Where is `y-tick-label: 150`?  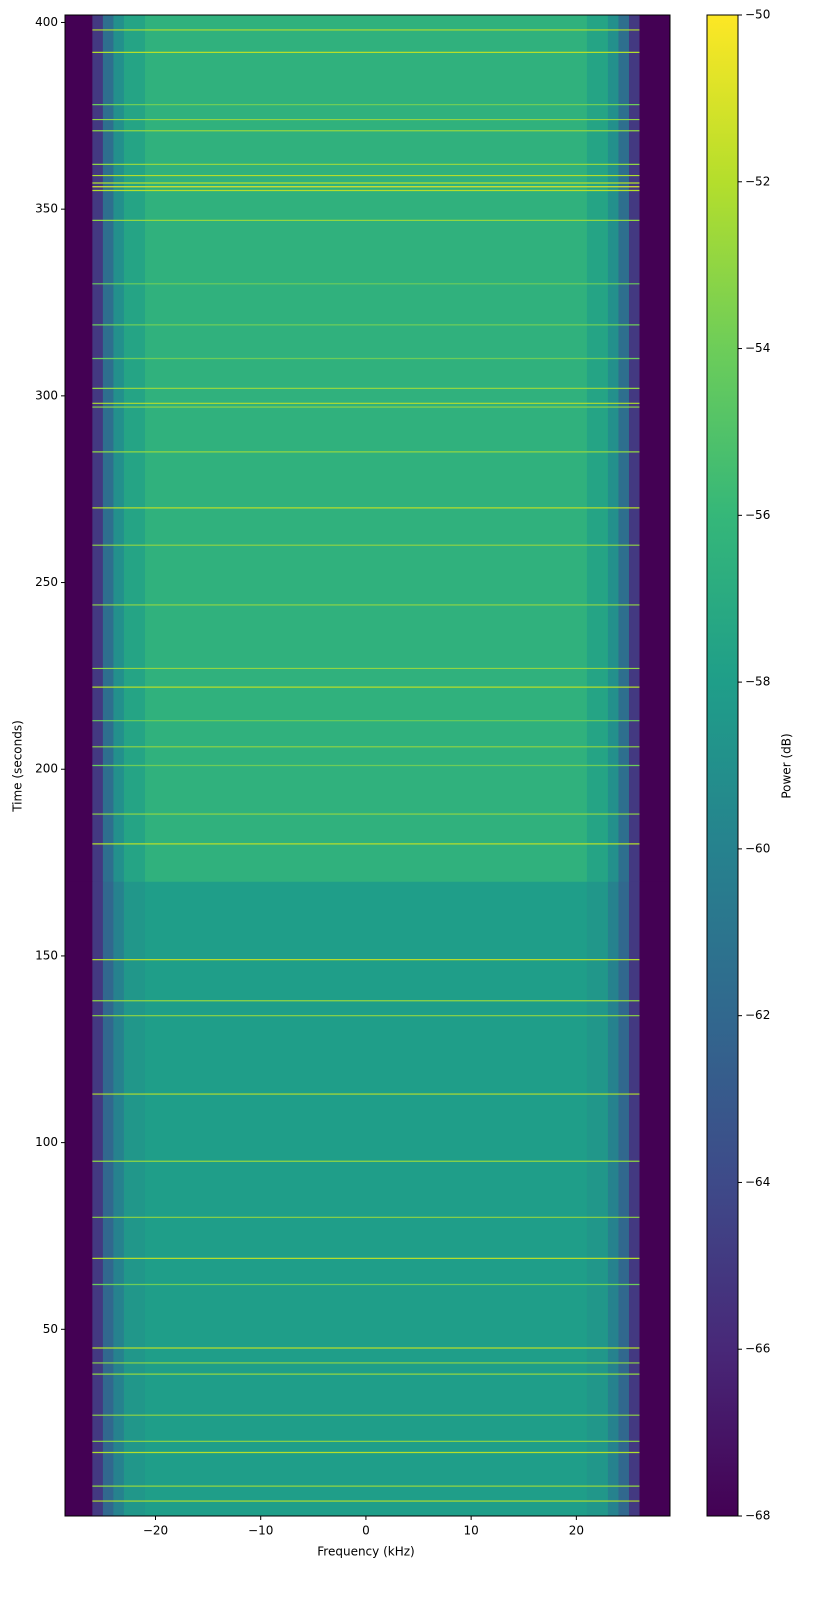
y-tick-label: 150 is located at coordinates (46, 955).